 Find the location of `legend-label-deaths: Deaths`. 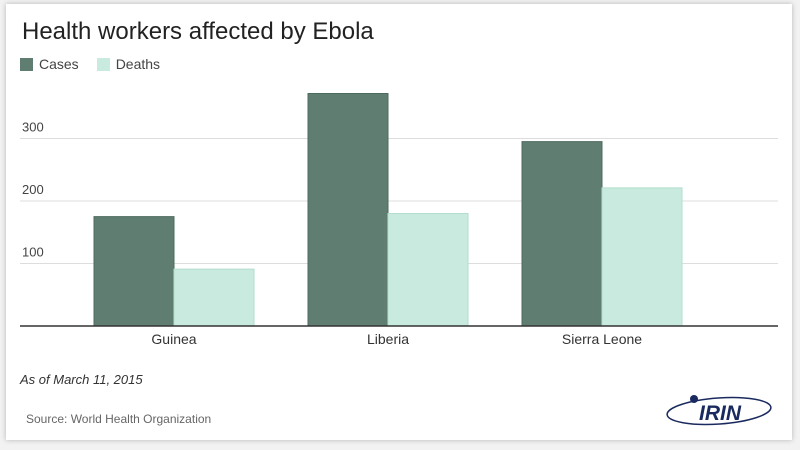

legend-label-deaths: Deaths is located at coordinates (138, 64).